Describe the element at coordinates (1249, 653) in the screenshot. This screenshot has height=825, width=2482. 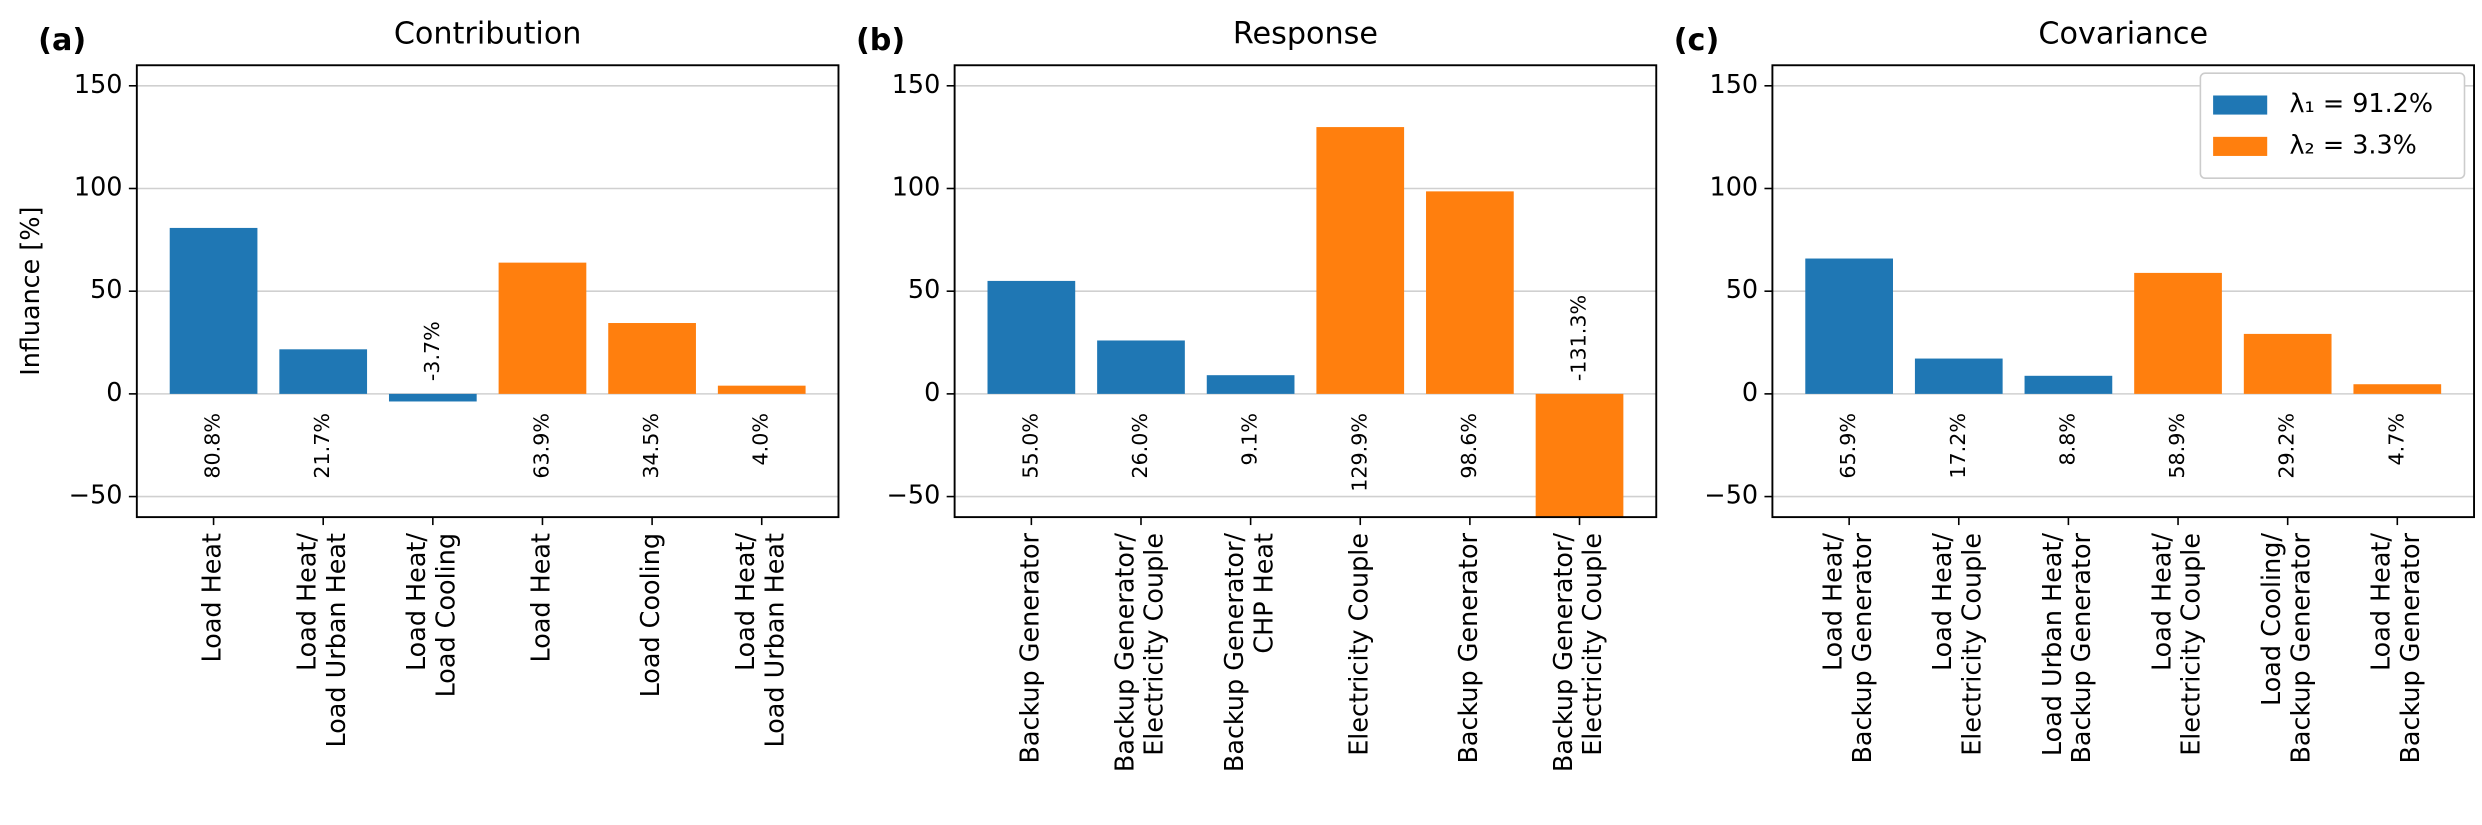
I see `x-tick-label: Backup Generator/CHP Heat` at that location.